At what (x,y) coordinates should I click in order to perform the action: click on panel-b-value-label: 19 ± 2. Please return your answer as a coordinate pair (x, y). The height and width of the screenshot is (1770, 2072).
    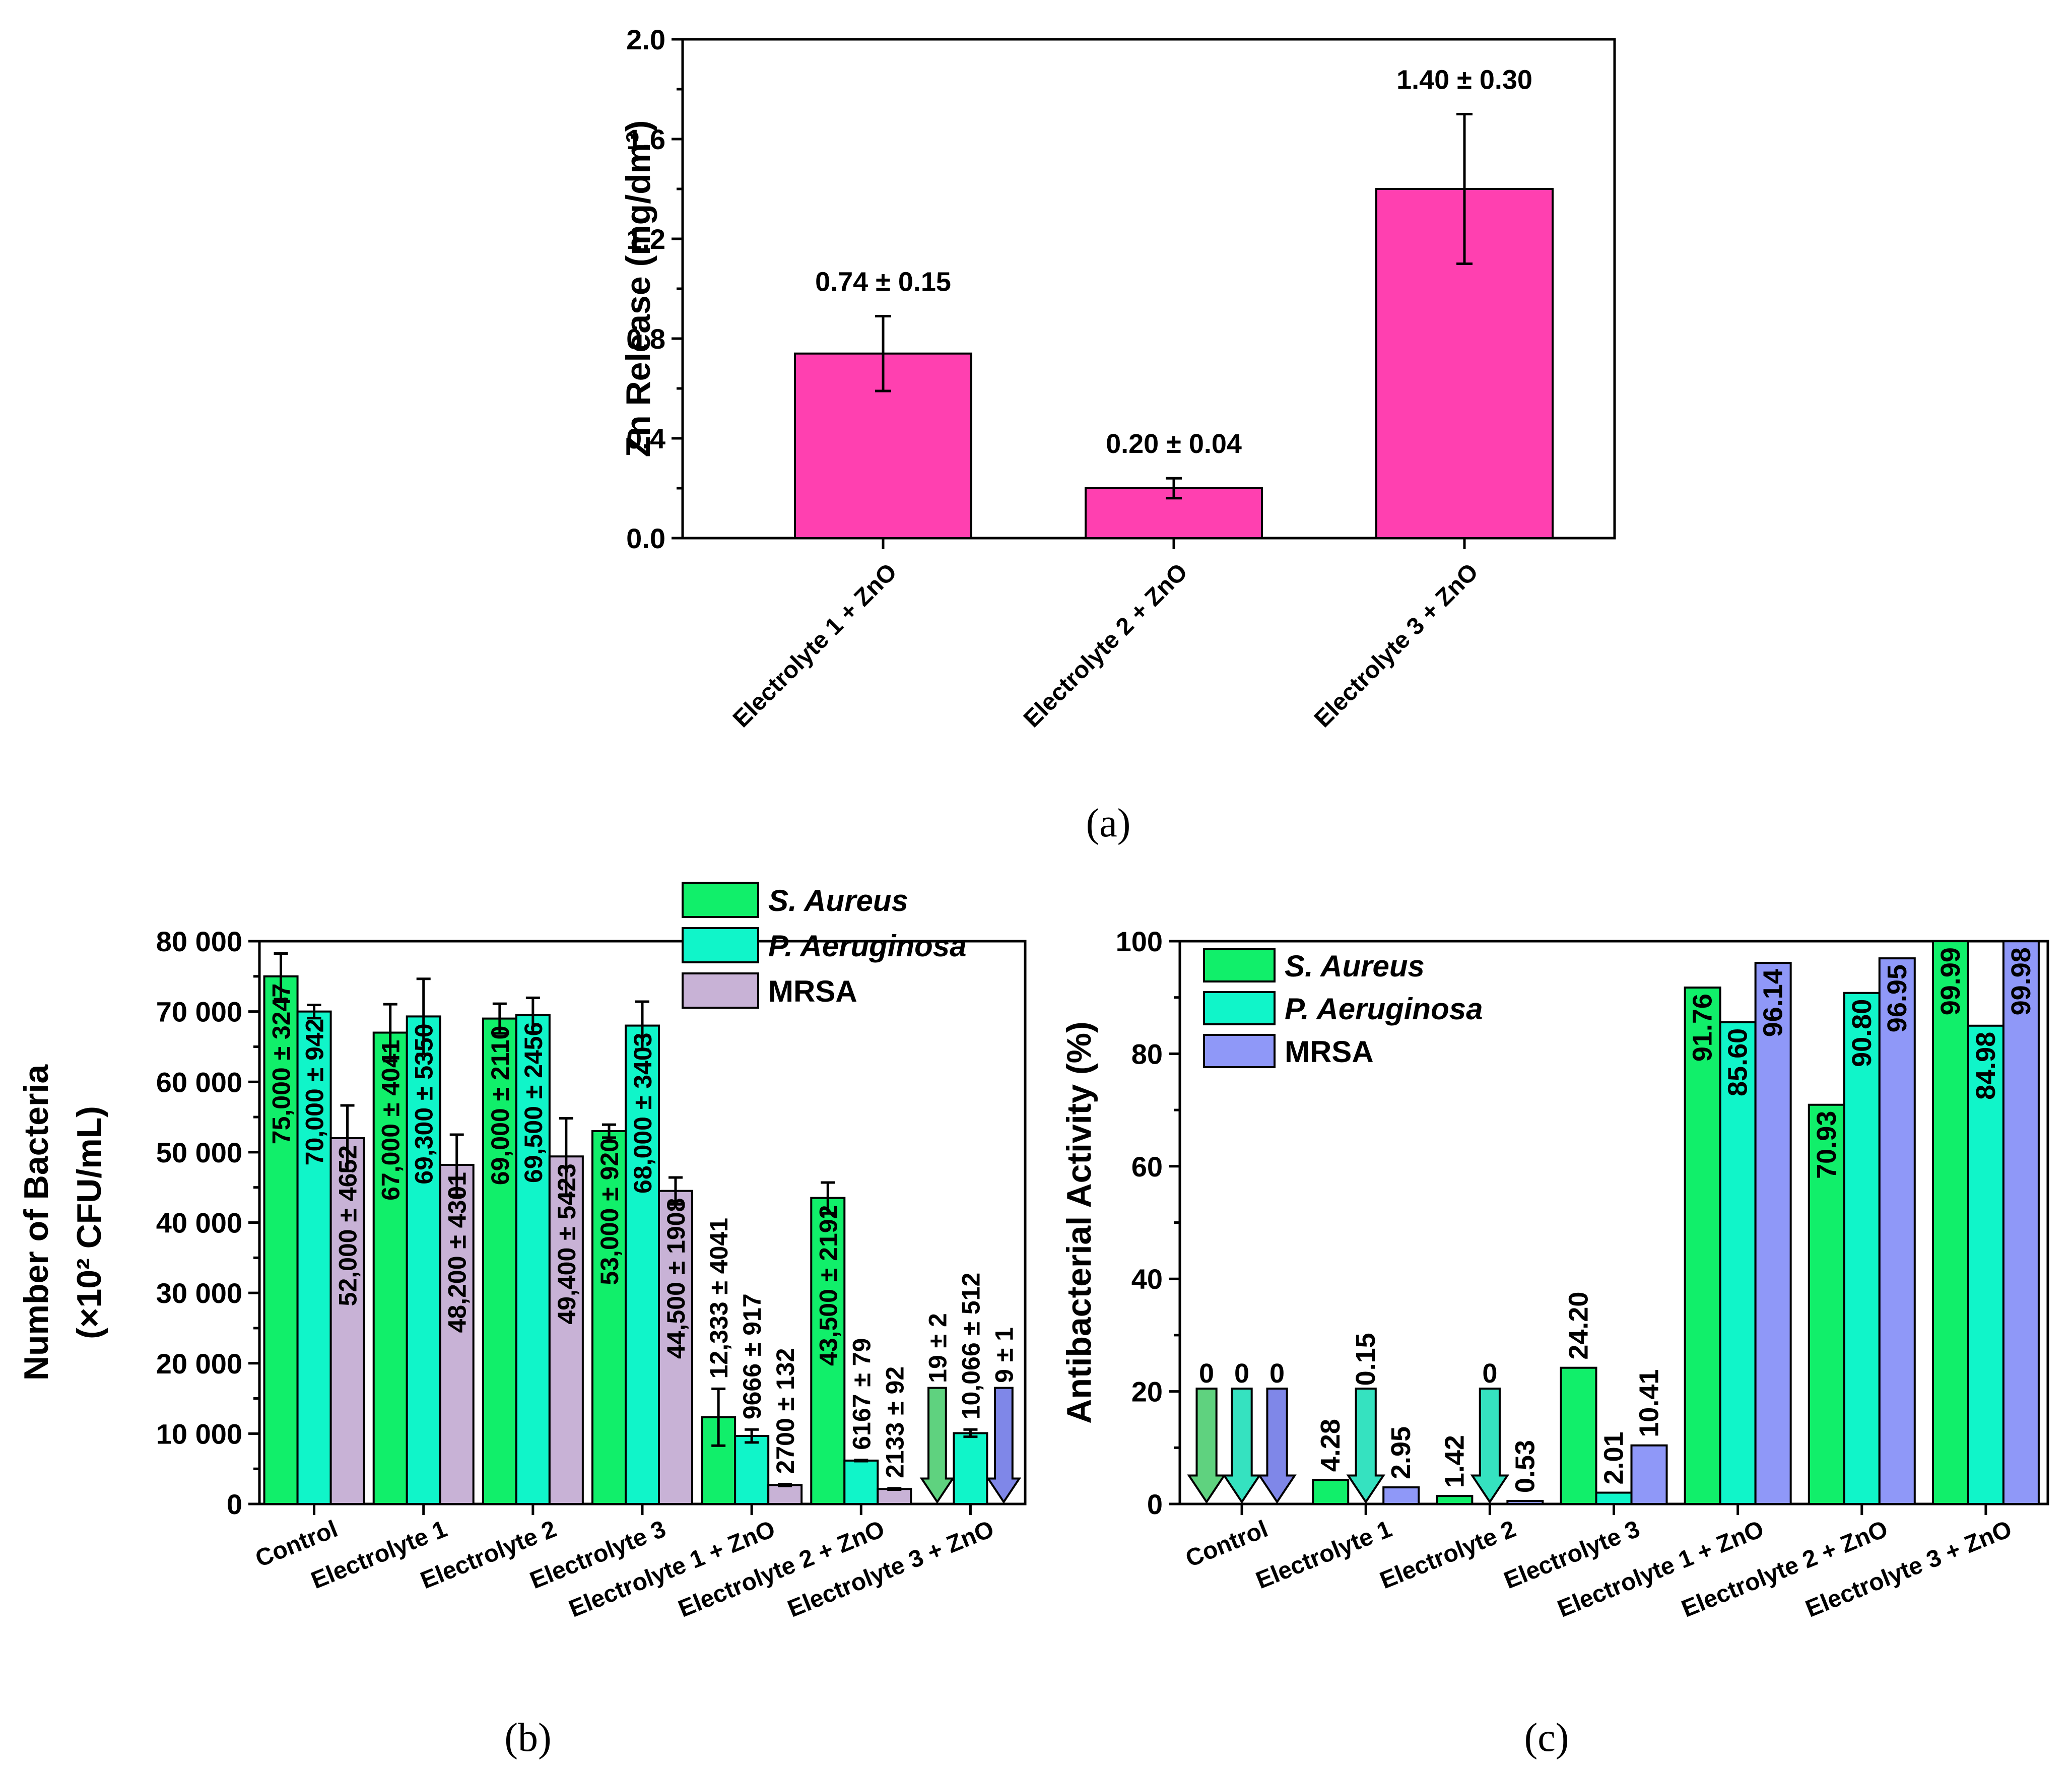
    Looking at the image, I should click on (937, 1348).